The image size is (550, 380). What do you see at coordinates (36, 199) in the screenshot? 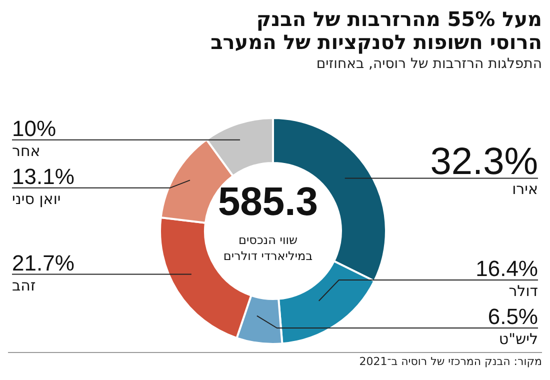
I see `slice-label: יואן סיני` at bounding box center [36, 199].